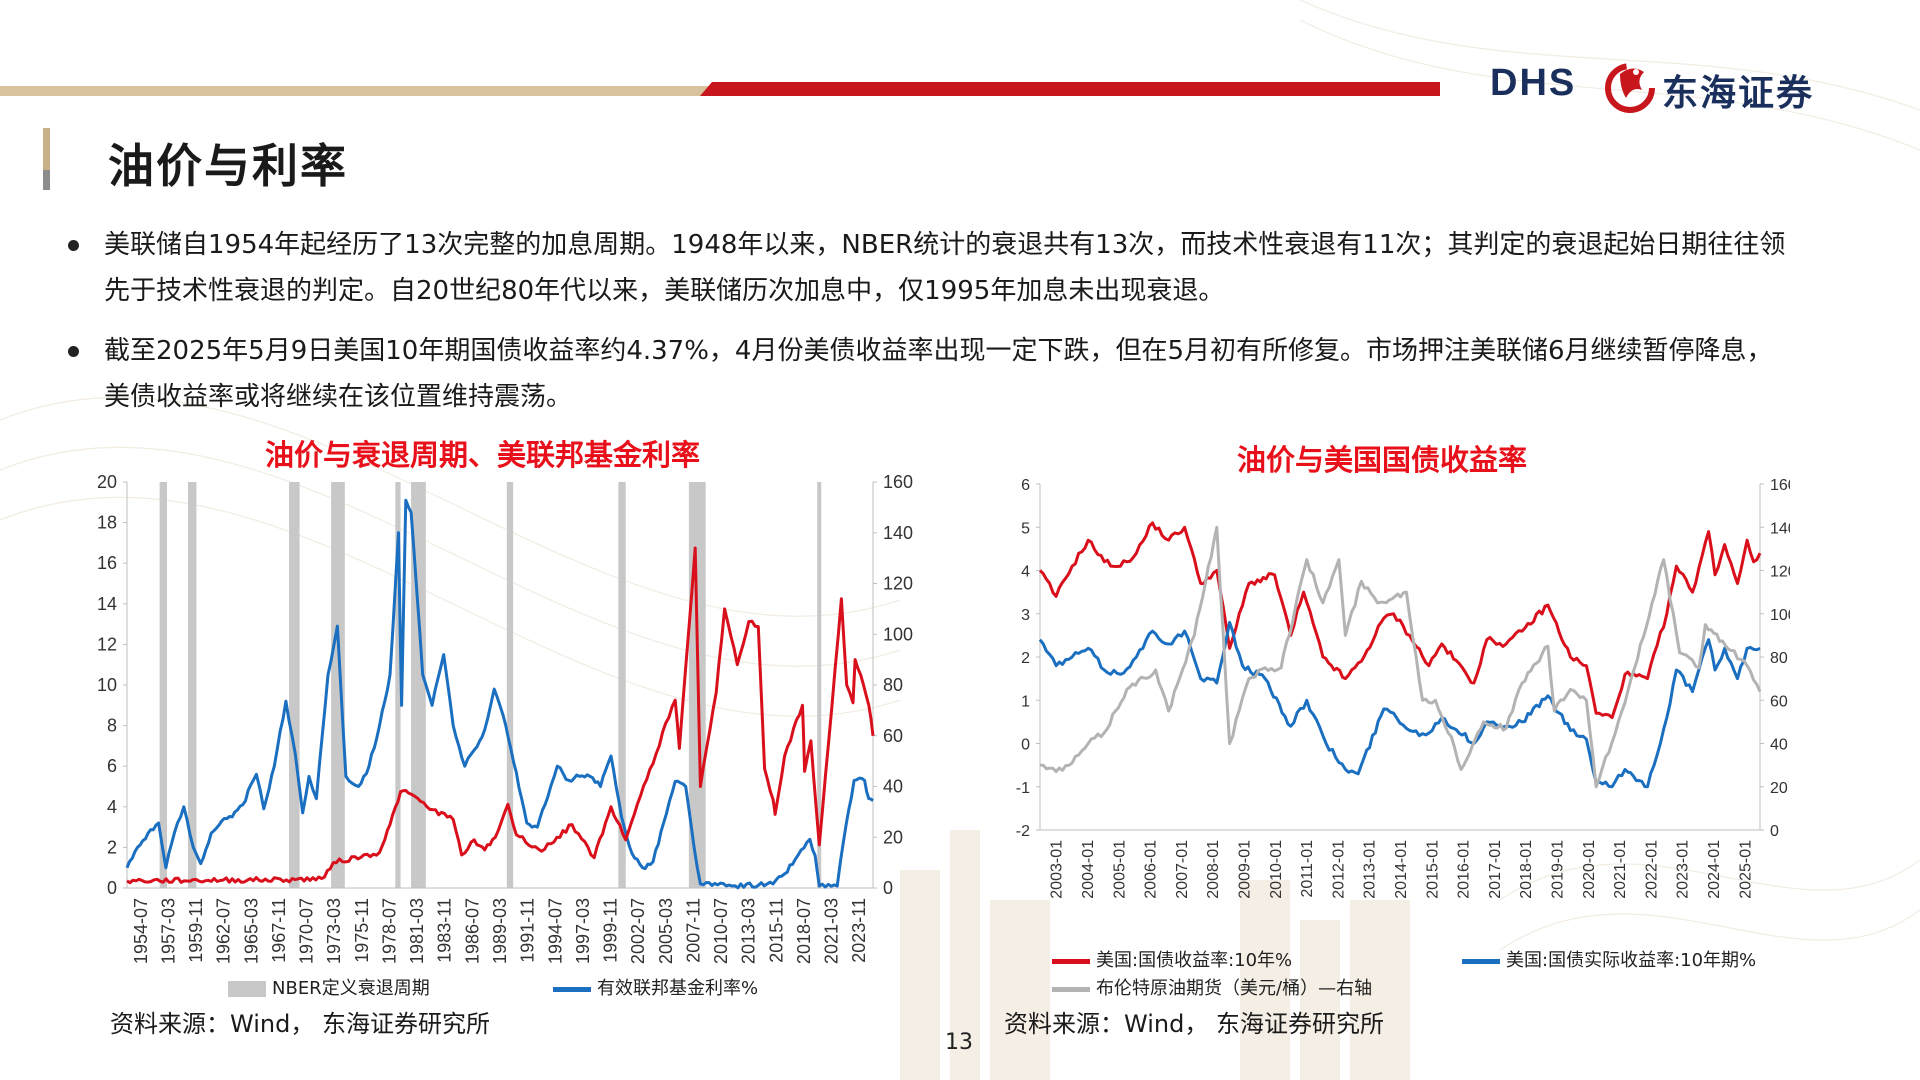 The image size is (1920, 1080). Describe the element at coordinates (1276, 869) in the screenshot. I see `x-tick-label: 2010-01` at that location.